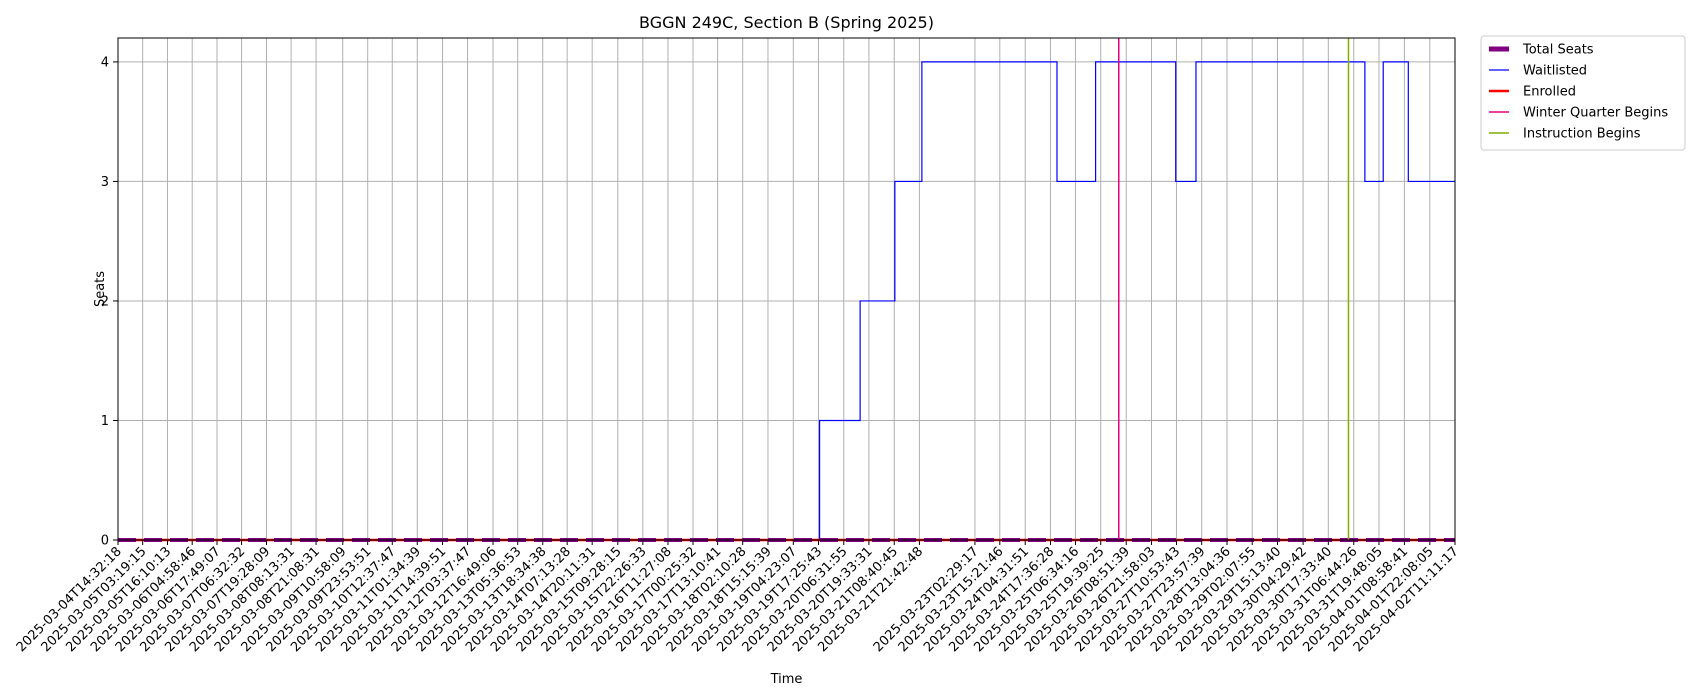 This screenshot has height=700, width=1700. What do you see at coordinates (1549, 92) in the screenshot?
I see `legend-label: Enrolled` at bounding box center [1549, 92].